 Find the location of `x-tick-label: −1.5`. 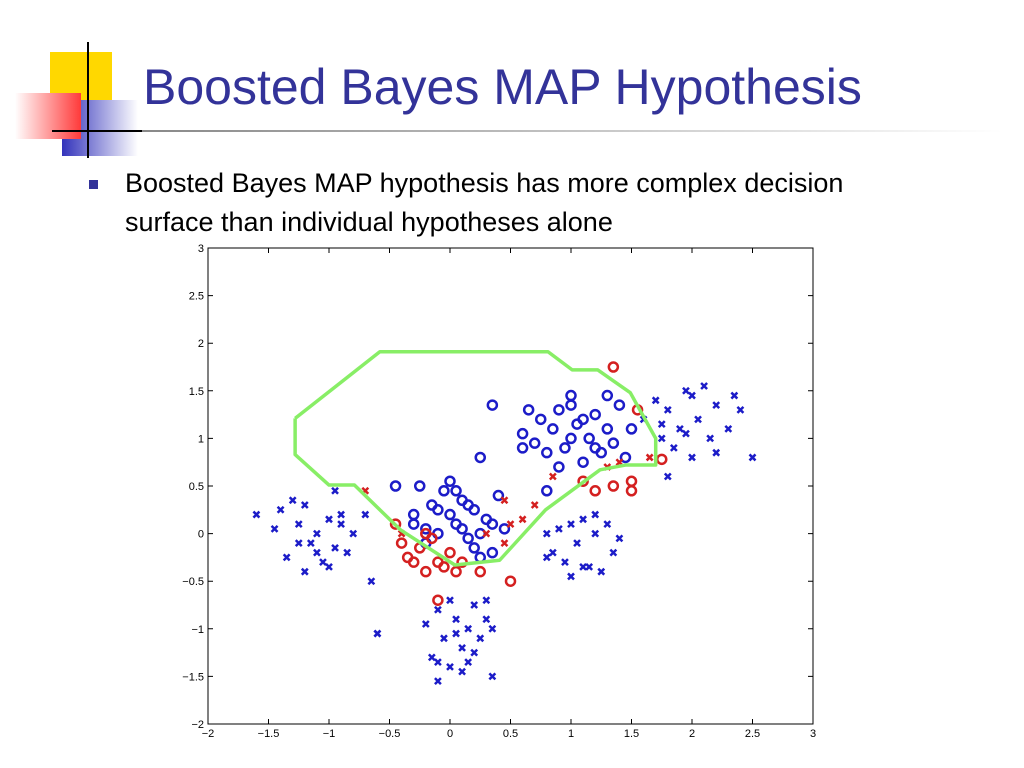

x-tick-label: −1.5 is located at coordinates (269, 734).